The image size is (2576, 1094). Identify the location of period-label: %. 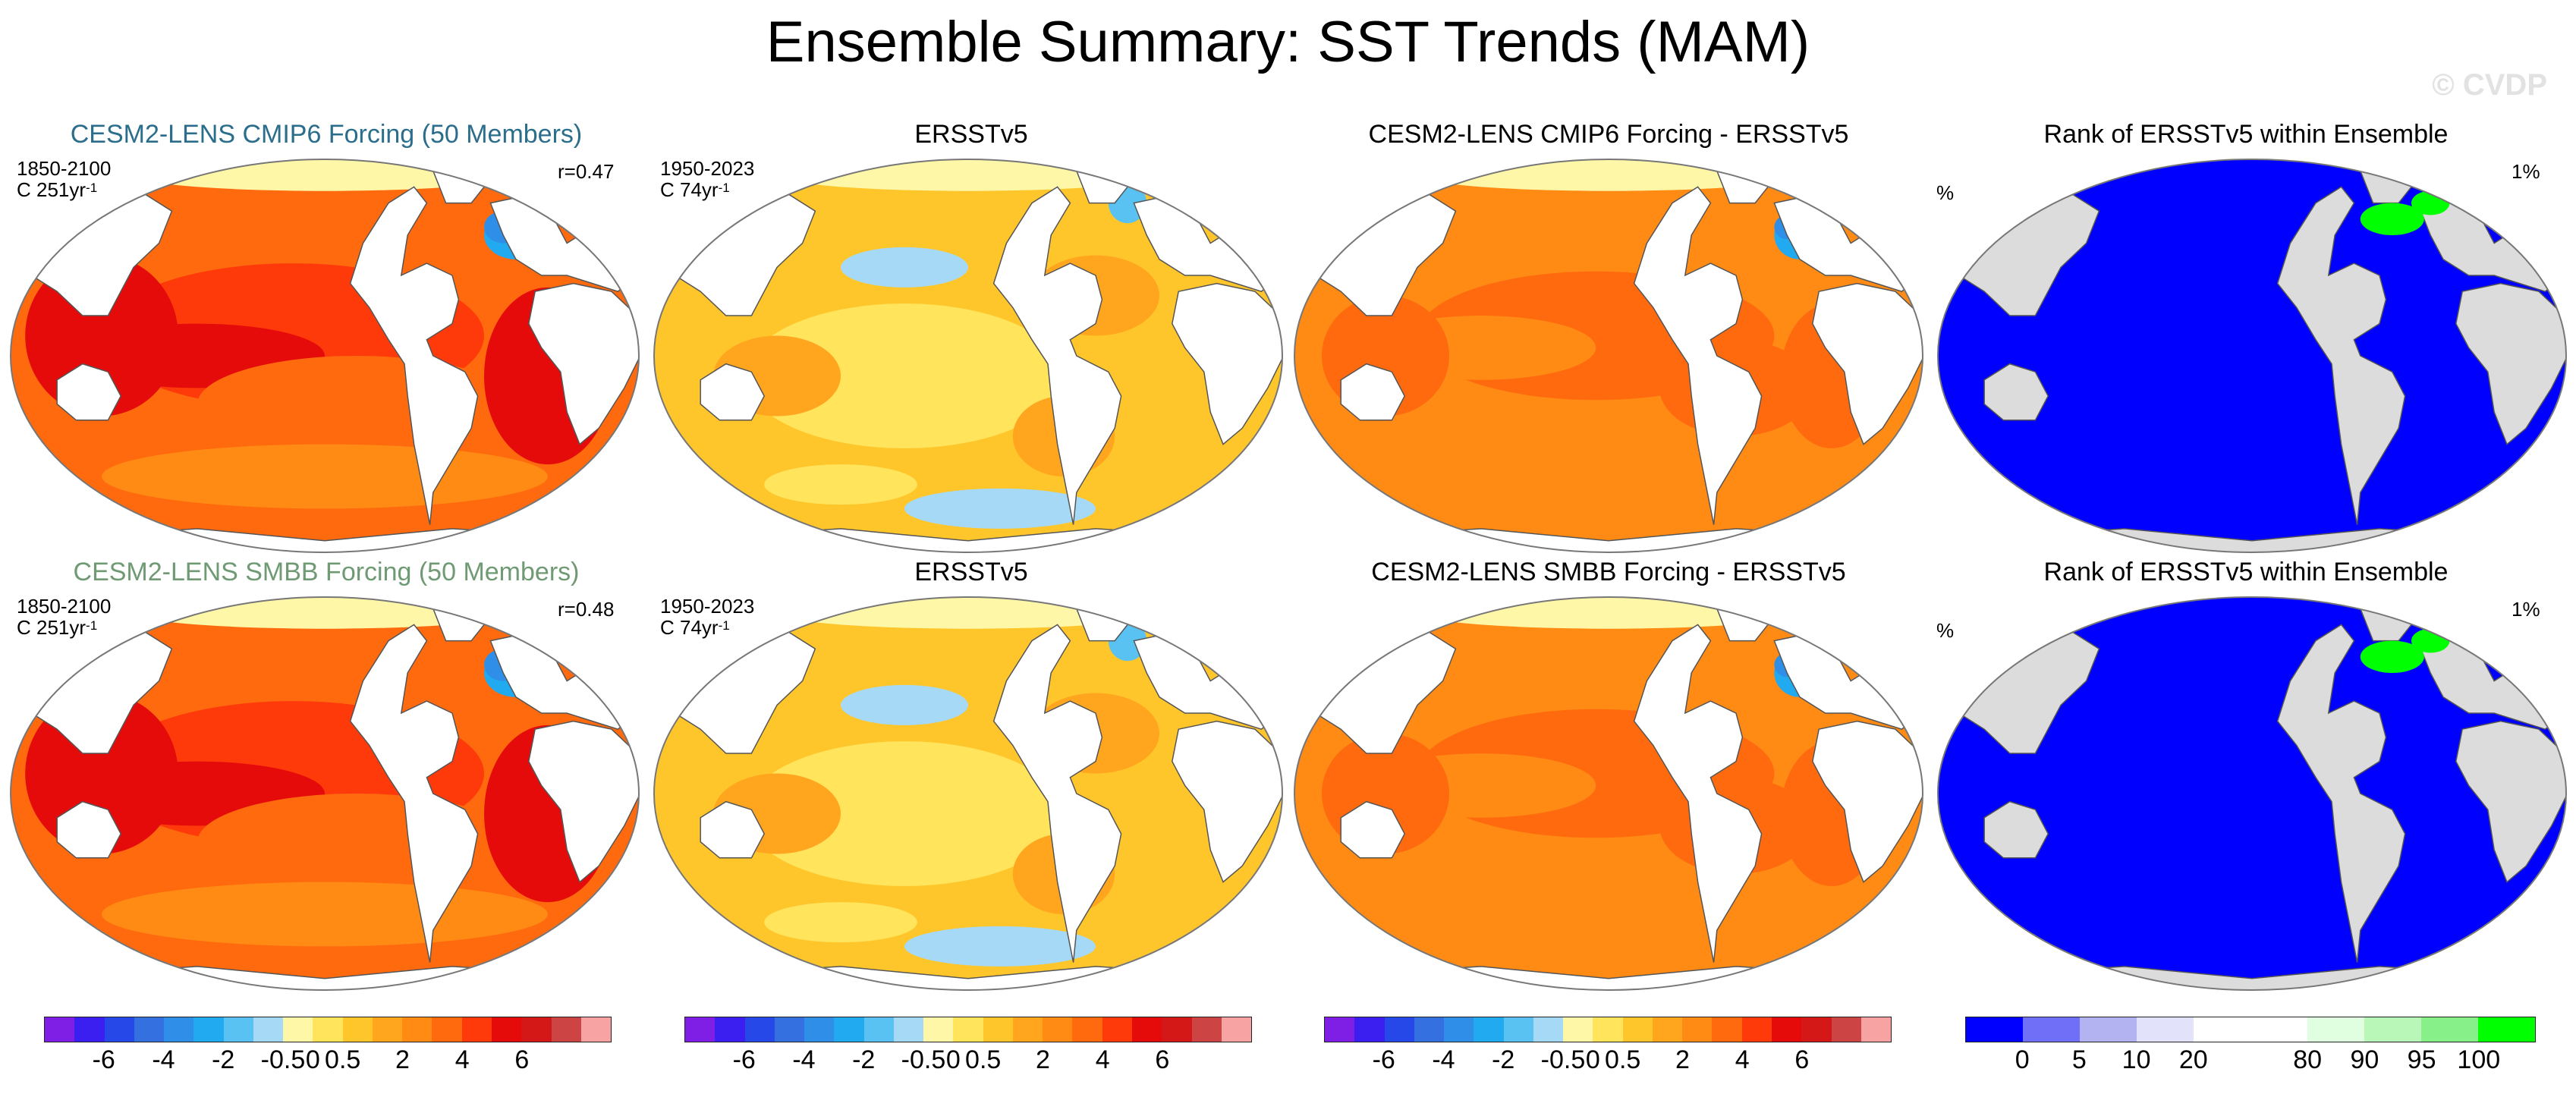
(1945, 630).